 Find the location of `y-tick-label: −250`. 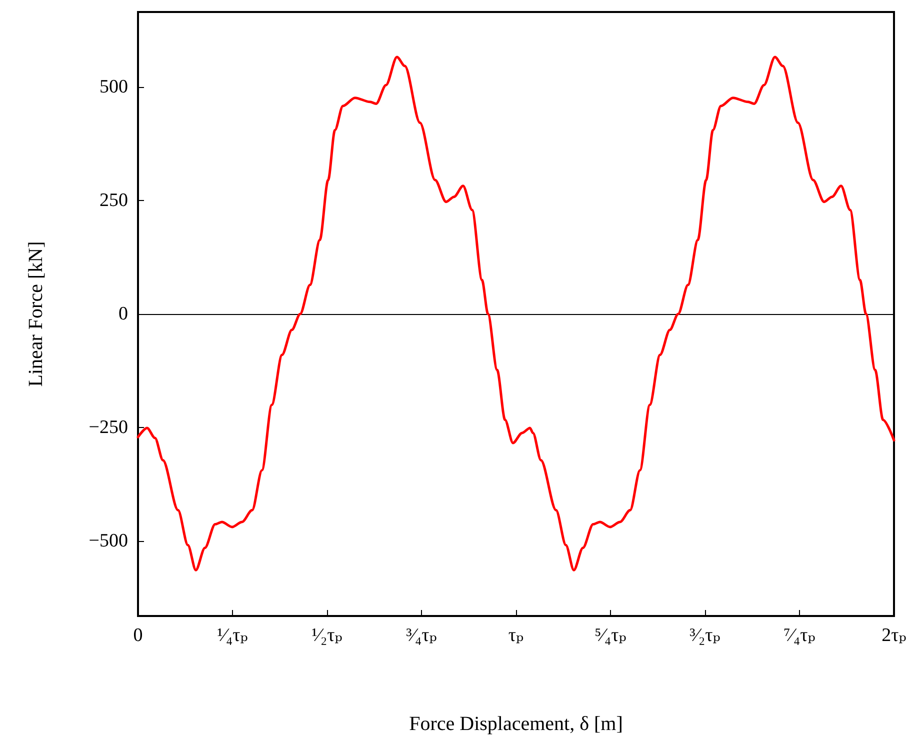

y-tick-label: −250 is located at coordinates (108, 427).